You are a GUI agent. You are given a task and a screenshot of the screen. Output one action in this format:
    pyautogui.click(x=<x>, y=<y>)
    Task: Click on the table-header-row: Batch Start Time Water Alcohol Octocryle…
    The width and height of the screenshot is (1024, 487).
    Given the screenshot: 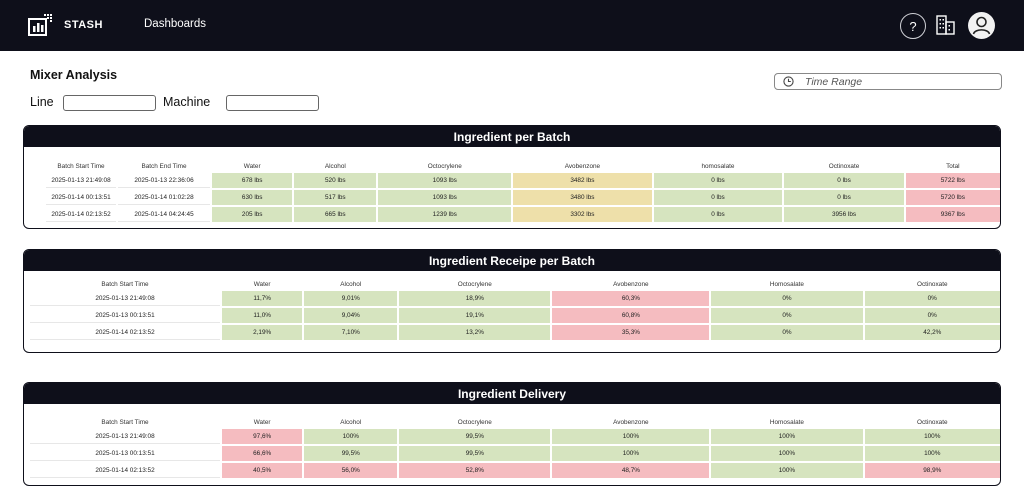 What is the action you would take?
    pyautogui.click(x=515, y=421)
    